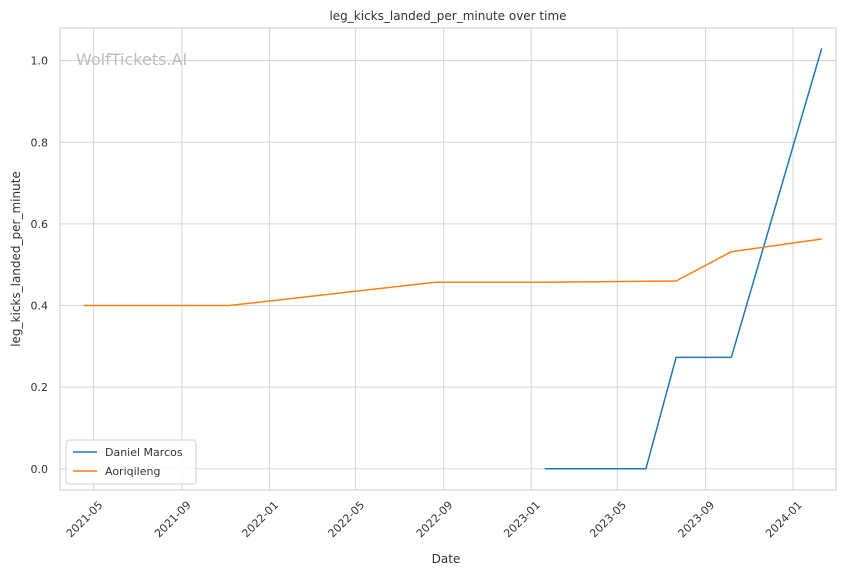 The image size is (844, 579). Describe the element at coordinates (131, 59) in the screenshot. I see `watermark-text: WolfTickets.AI` at that location.